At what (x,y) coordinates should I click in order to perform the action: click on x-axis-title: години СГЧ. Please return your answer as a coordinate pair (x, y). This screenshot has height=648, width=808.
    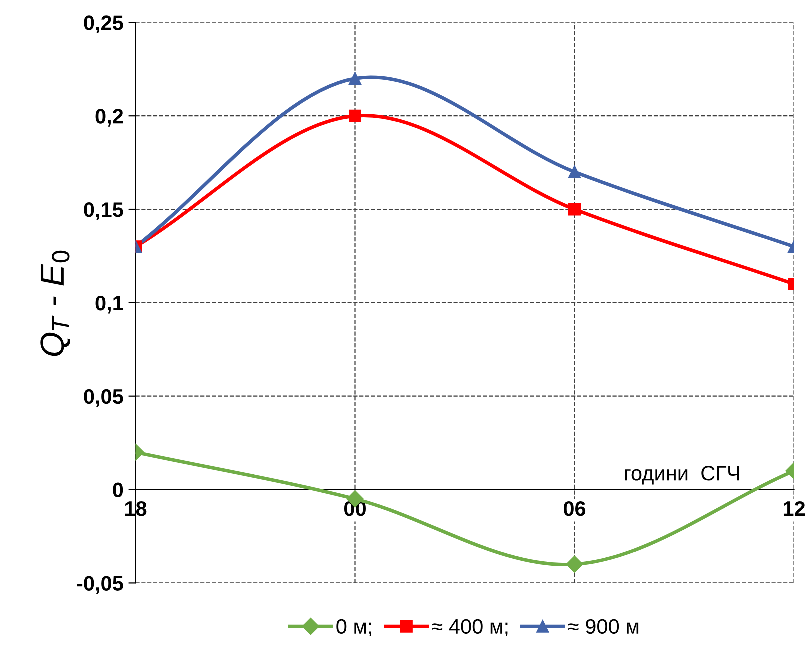
    Looking at the image, I should click on (682, 475).